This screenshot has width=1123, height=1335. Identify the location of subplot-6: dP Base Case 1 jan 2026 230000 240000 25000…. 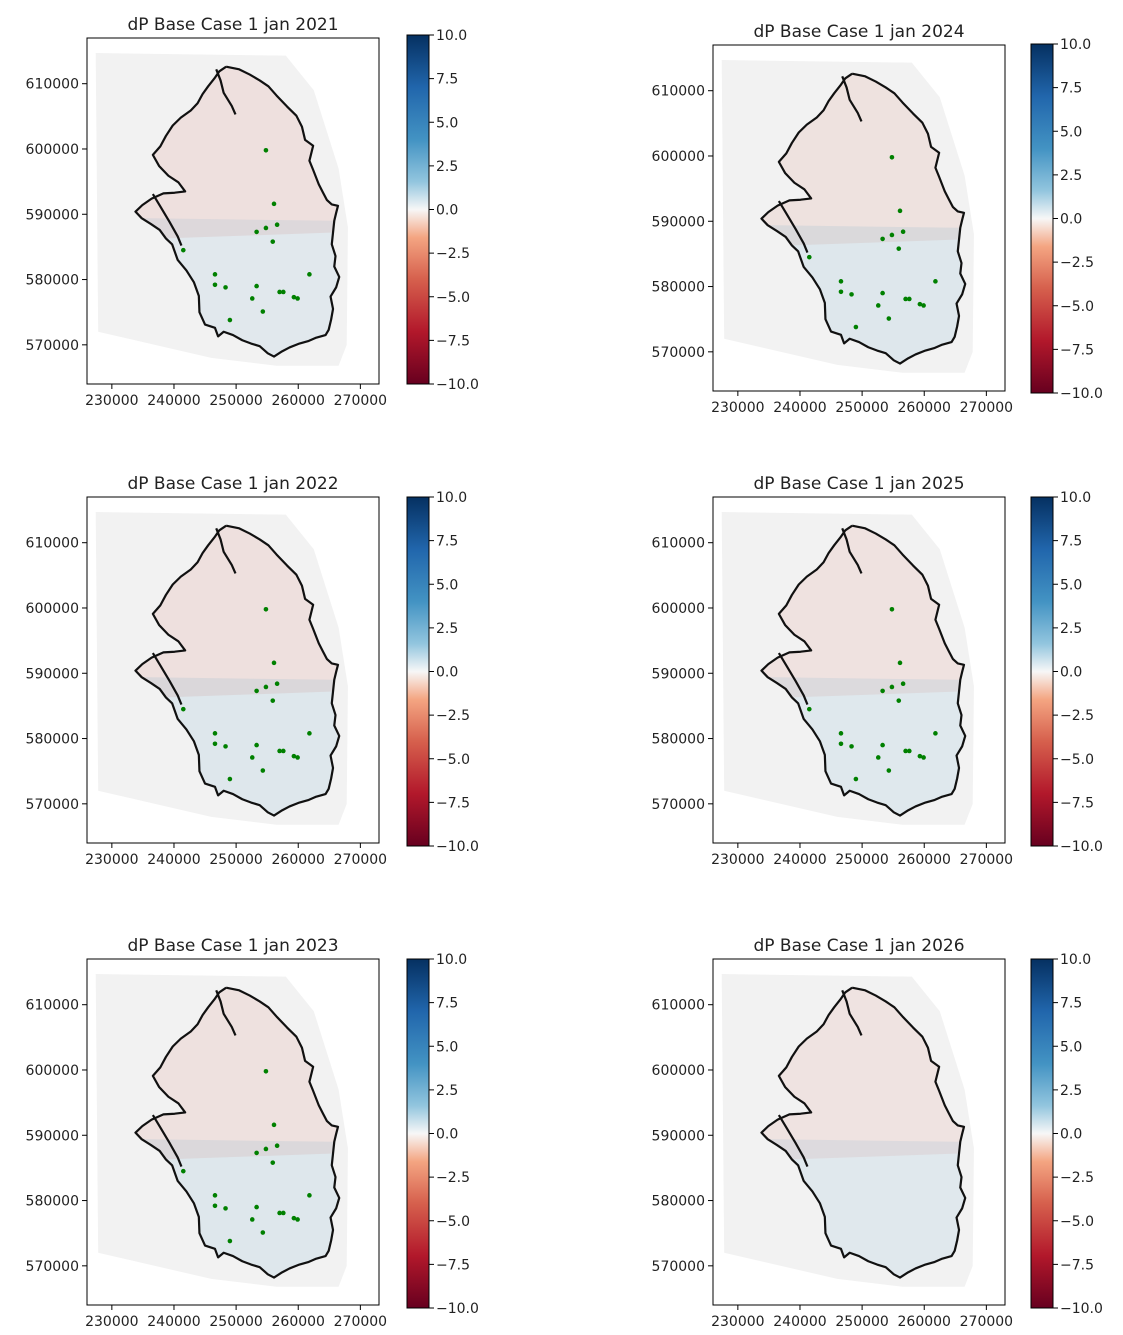
(877, 1133).